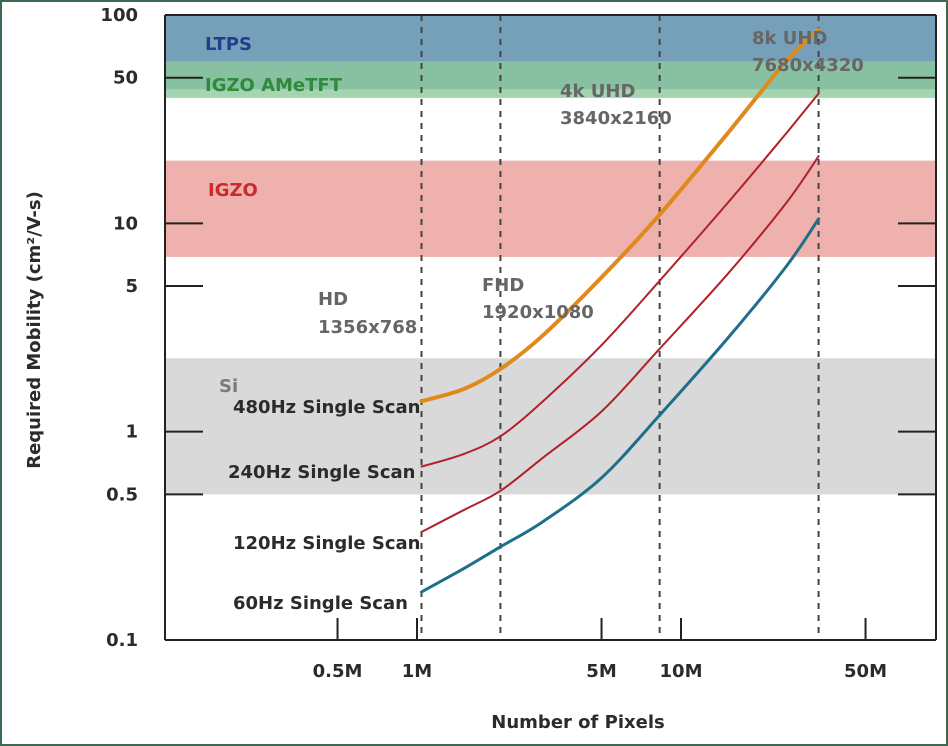 The image size is (948, 746). I want to click on y-tick-label: 5, so click(131, 286).